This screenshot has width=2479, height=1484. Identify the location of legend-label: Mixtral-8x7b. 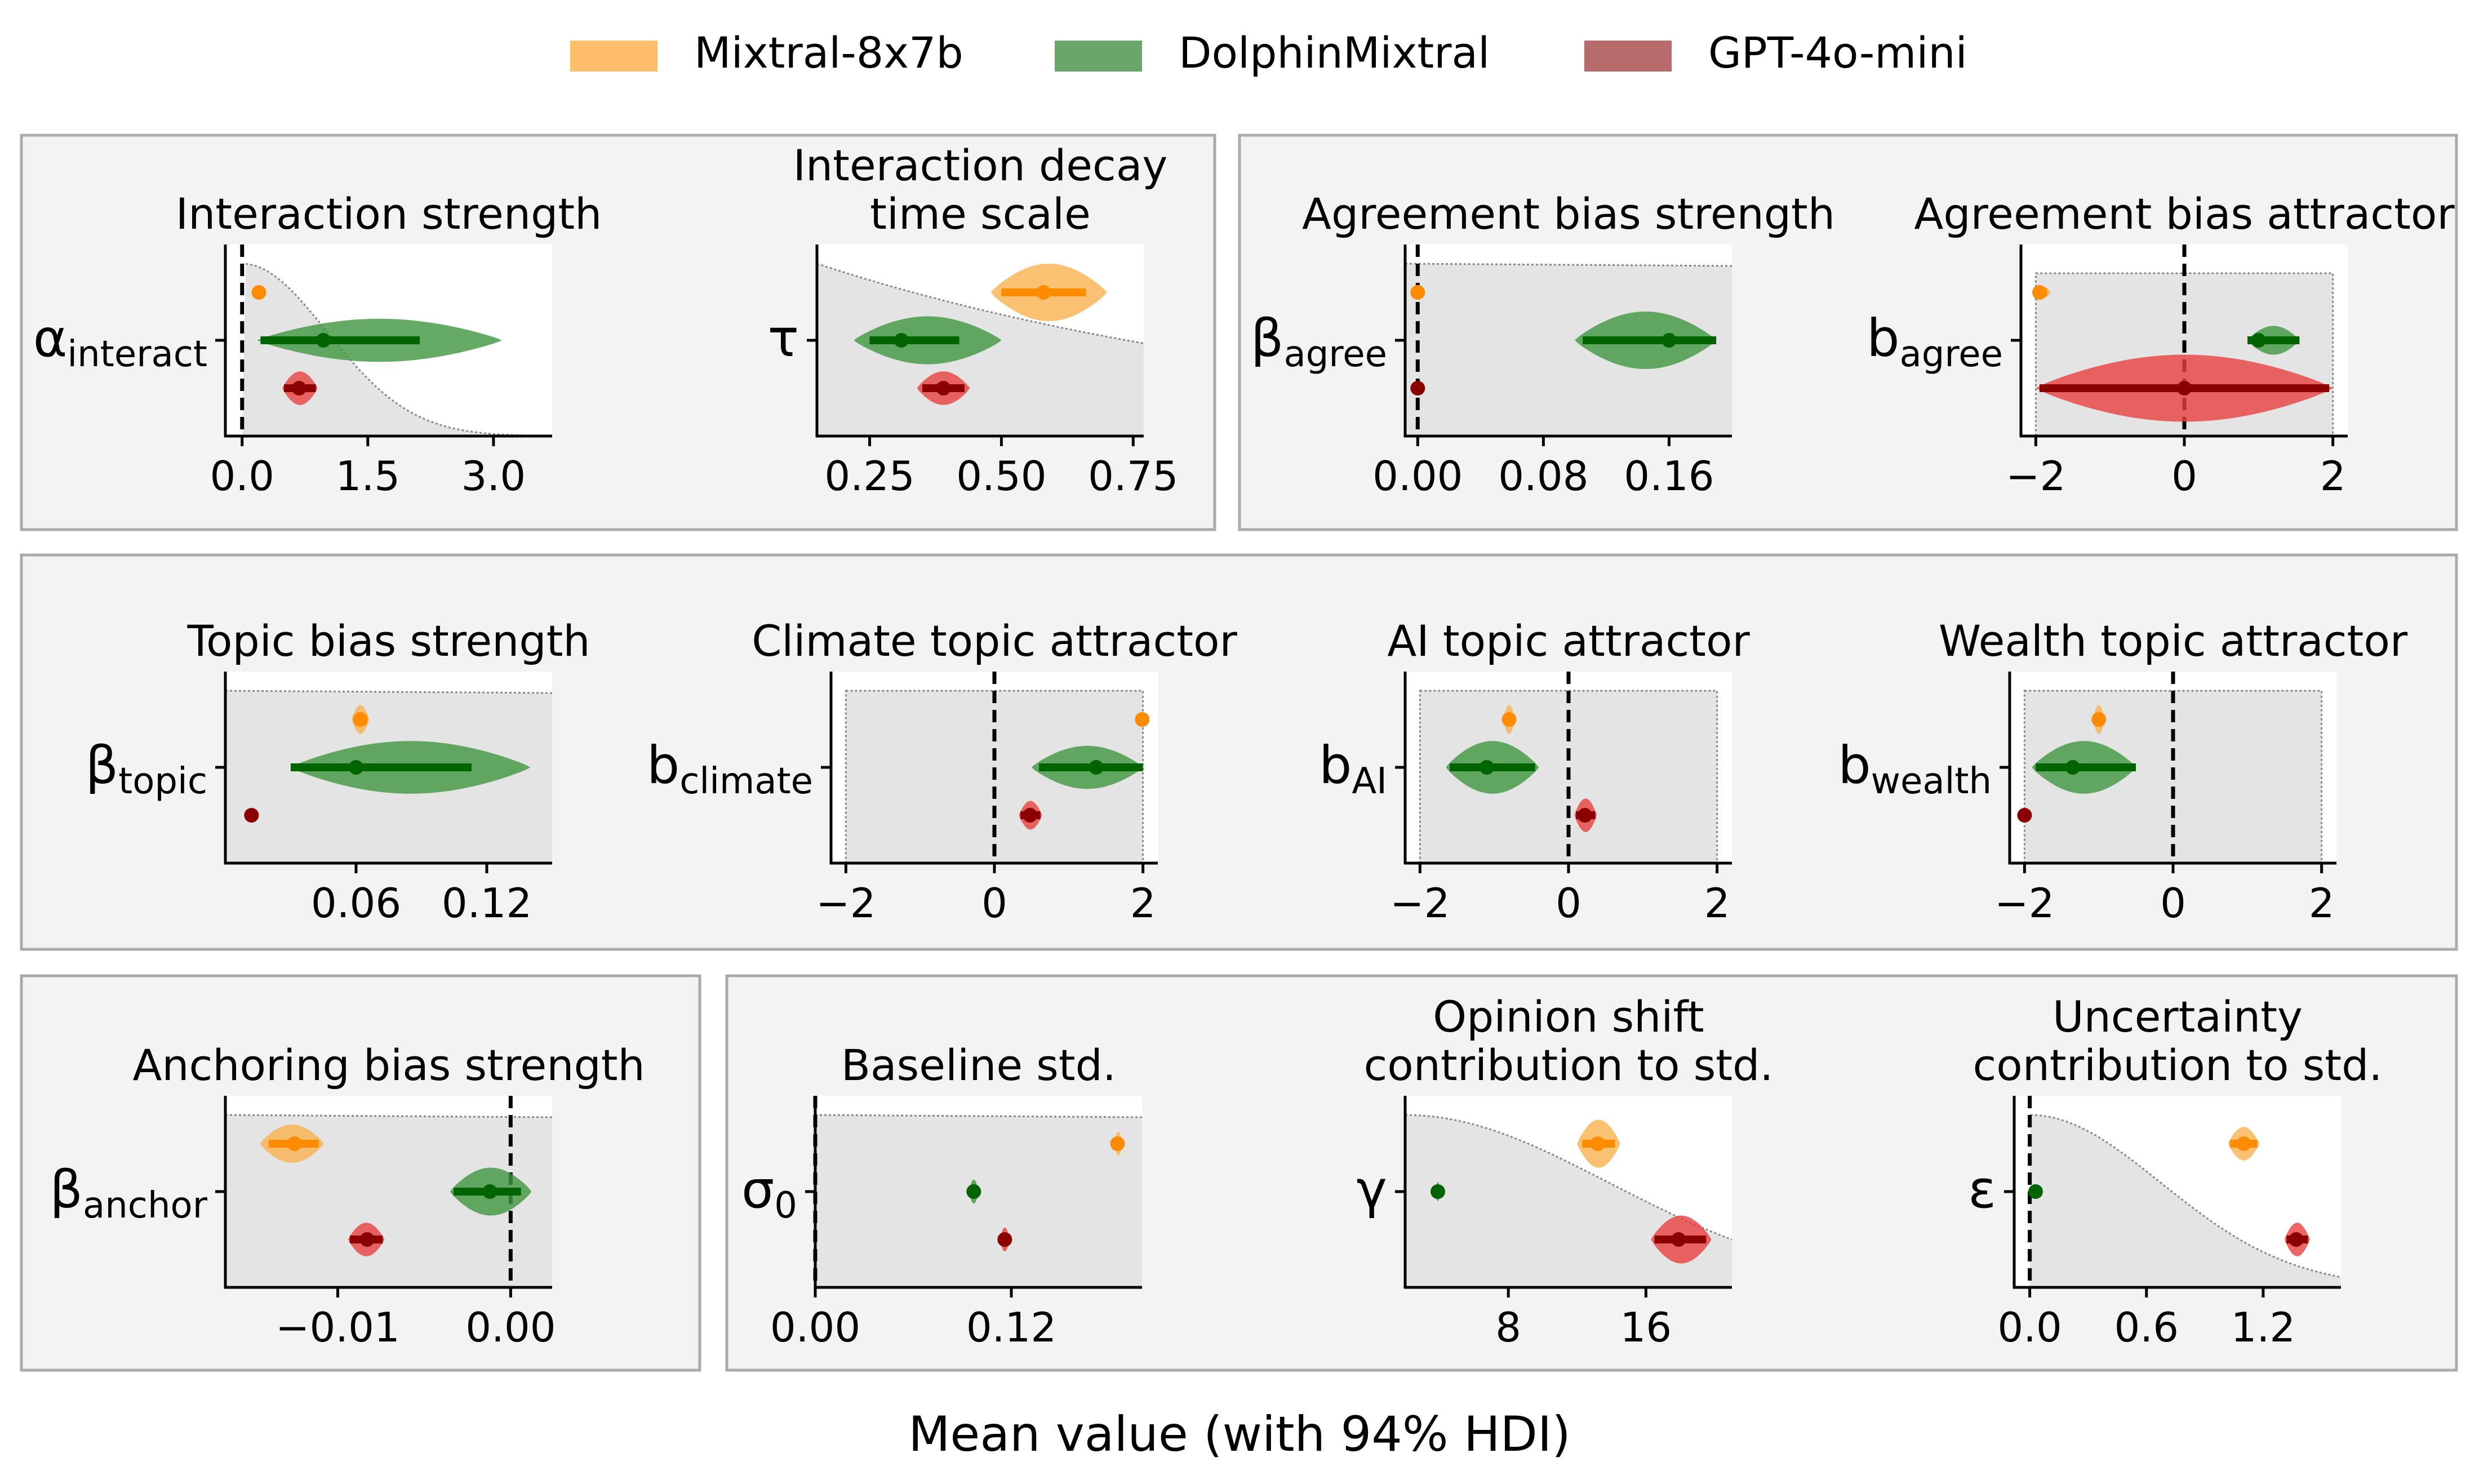
(828, 53).